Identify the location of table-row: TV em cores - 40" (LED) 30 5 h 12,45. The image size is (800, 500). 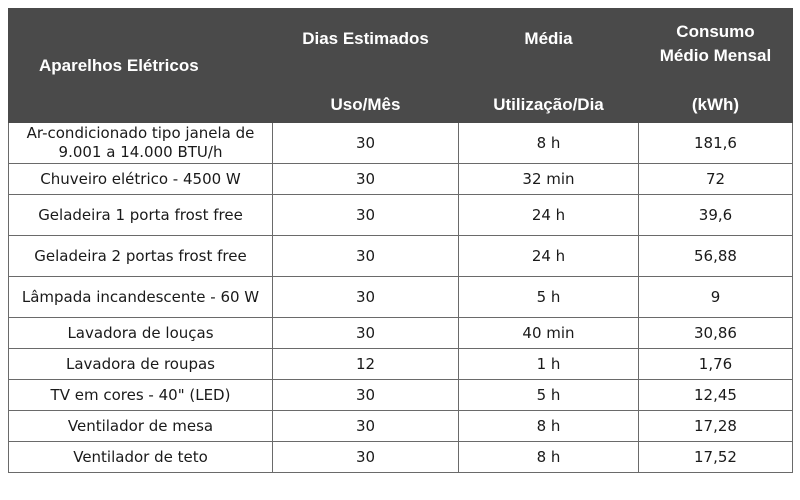
(400, 395).